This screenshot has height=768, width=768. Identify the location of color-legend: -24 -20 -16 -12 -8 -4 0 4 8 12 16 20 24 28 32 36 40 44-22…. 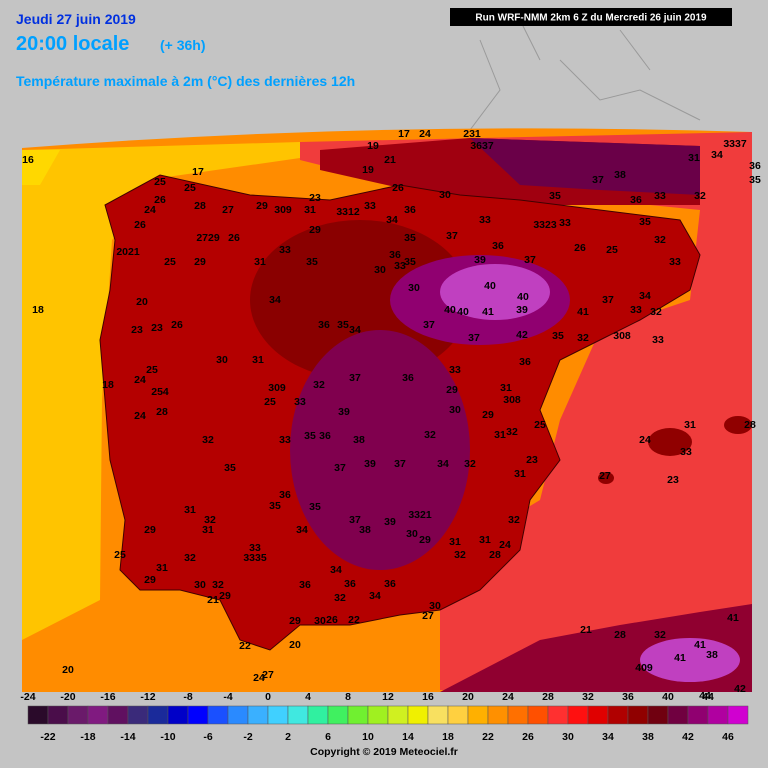
(384, 717).